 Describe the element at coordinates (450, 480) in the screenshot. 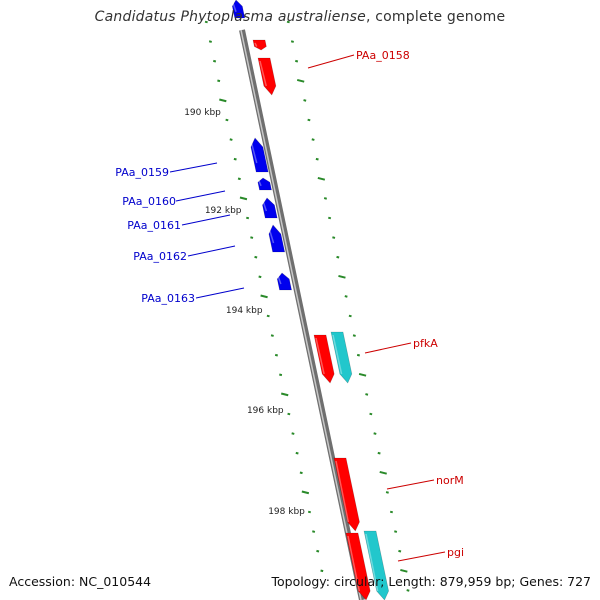

I see `gene-label-norM: norM` at that location.